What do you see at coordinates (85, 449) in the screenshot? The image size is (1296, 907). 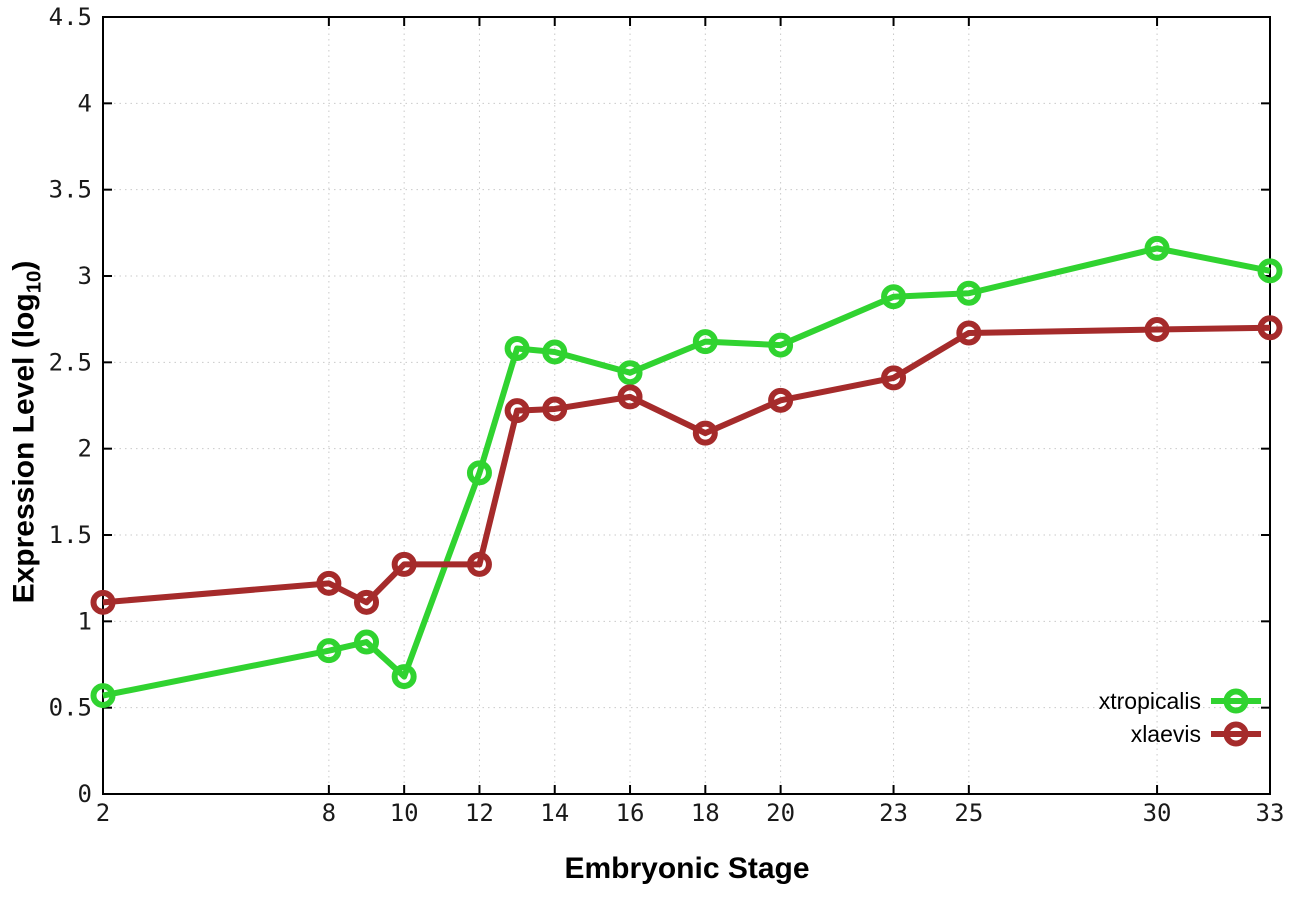 I see `y-tick-label: 2` at bounding box center [85, 449].